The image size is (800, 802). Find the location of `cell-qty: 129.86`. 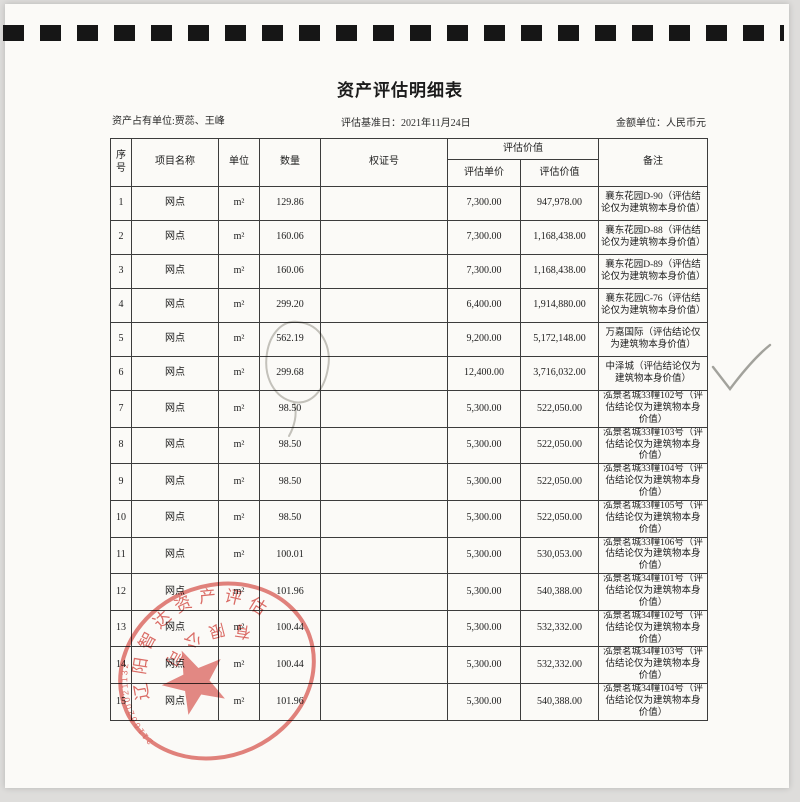

cell-qty: 129.86 is located at coordinates (290, 203).